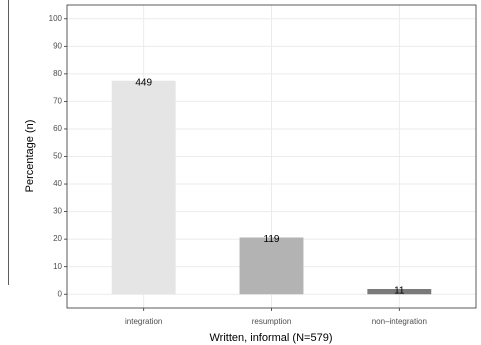 This screenshot has width=481, height=345. I want to click on y-tick-label: 0, so click(60, 293).